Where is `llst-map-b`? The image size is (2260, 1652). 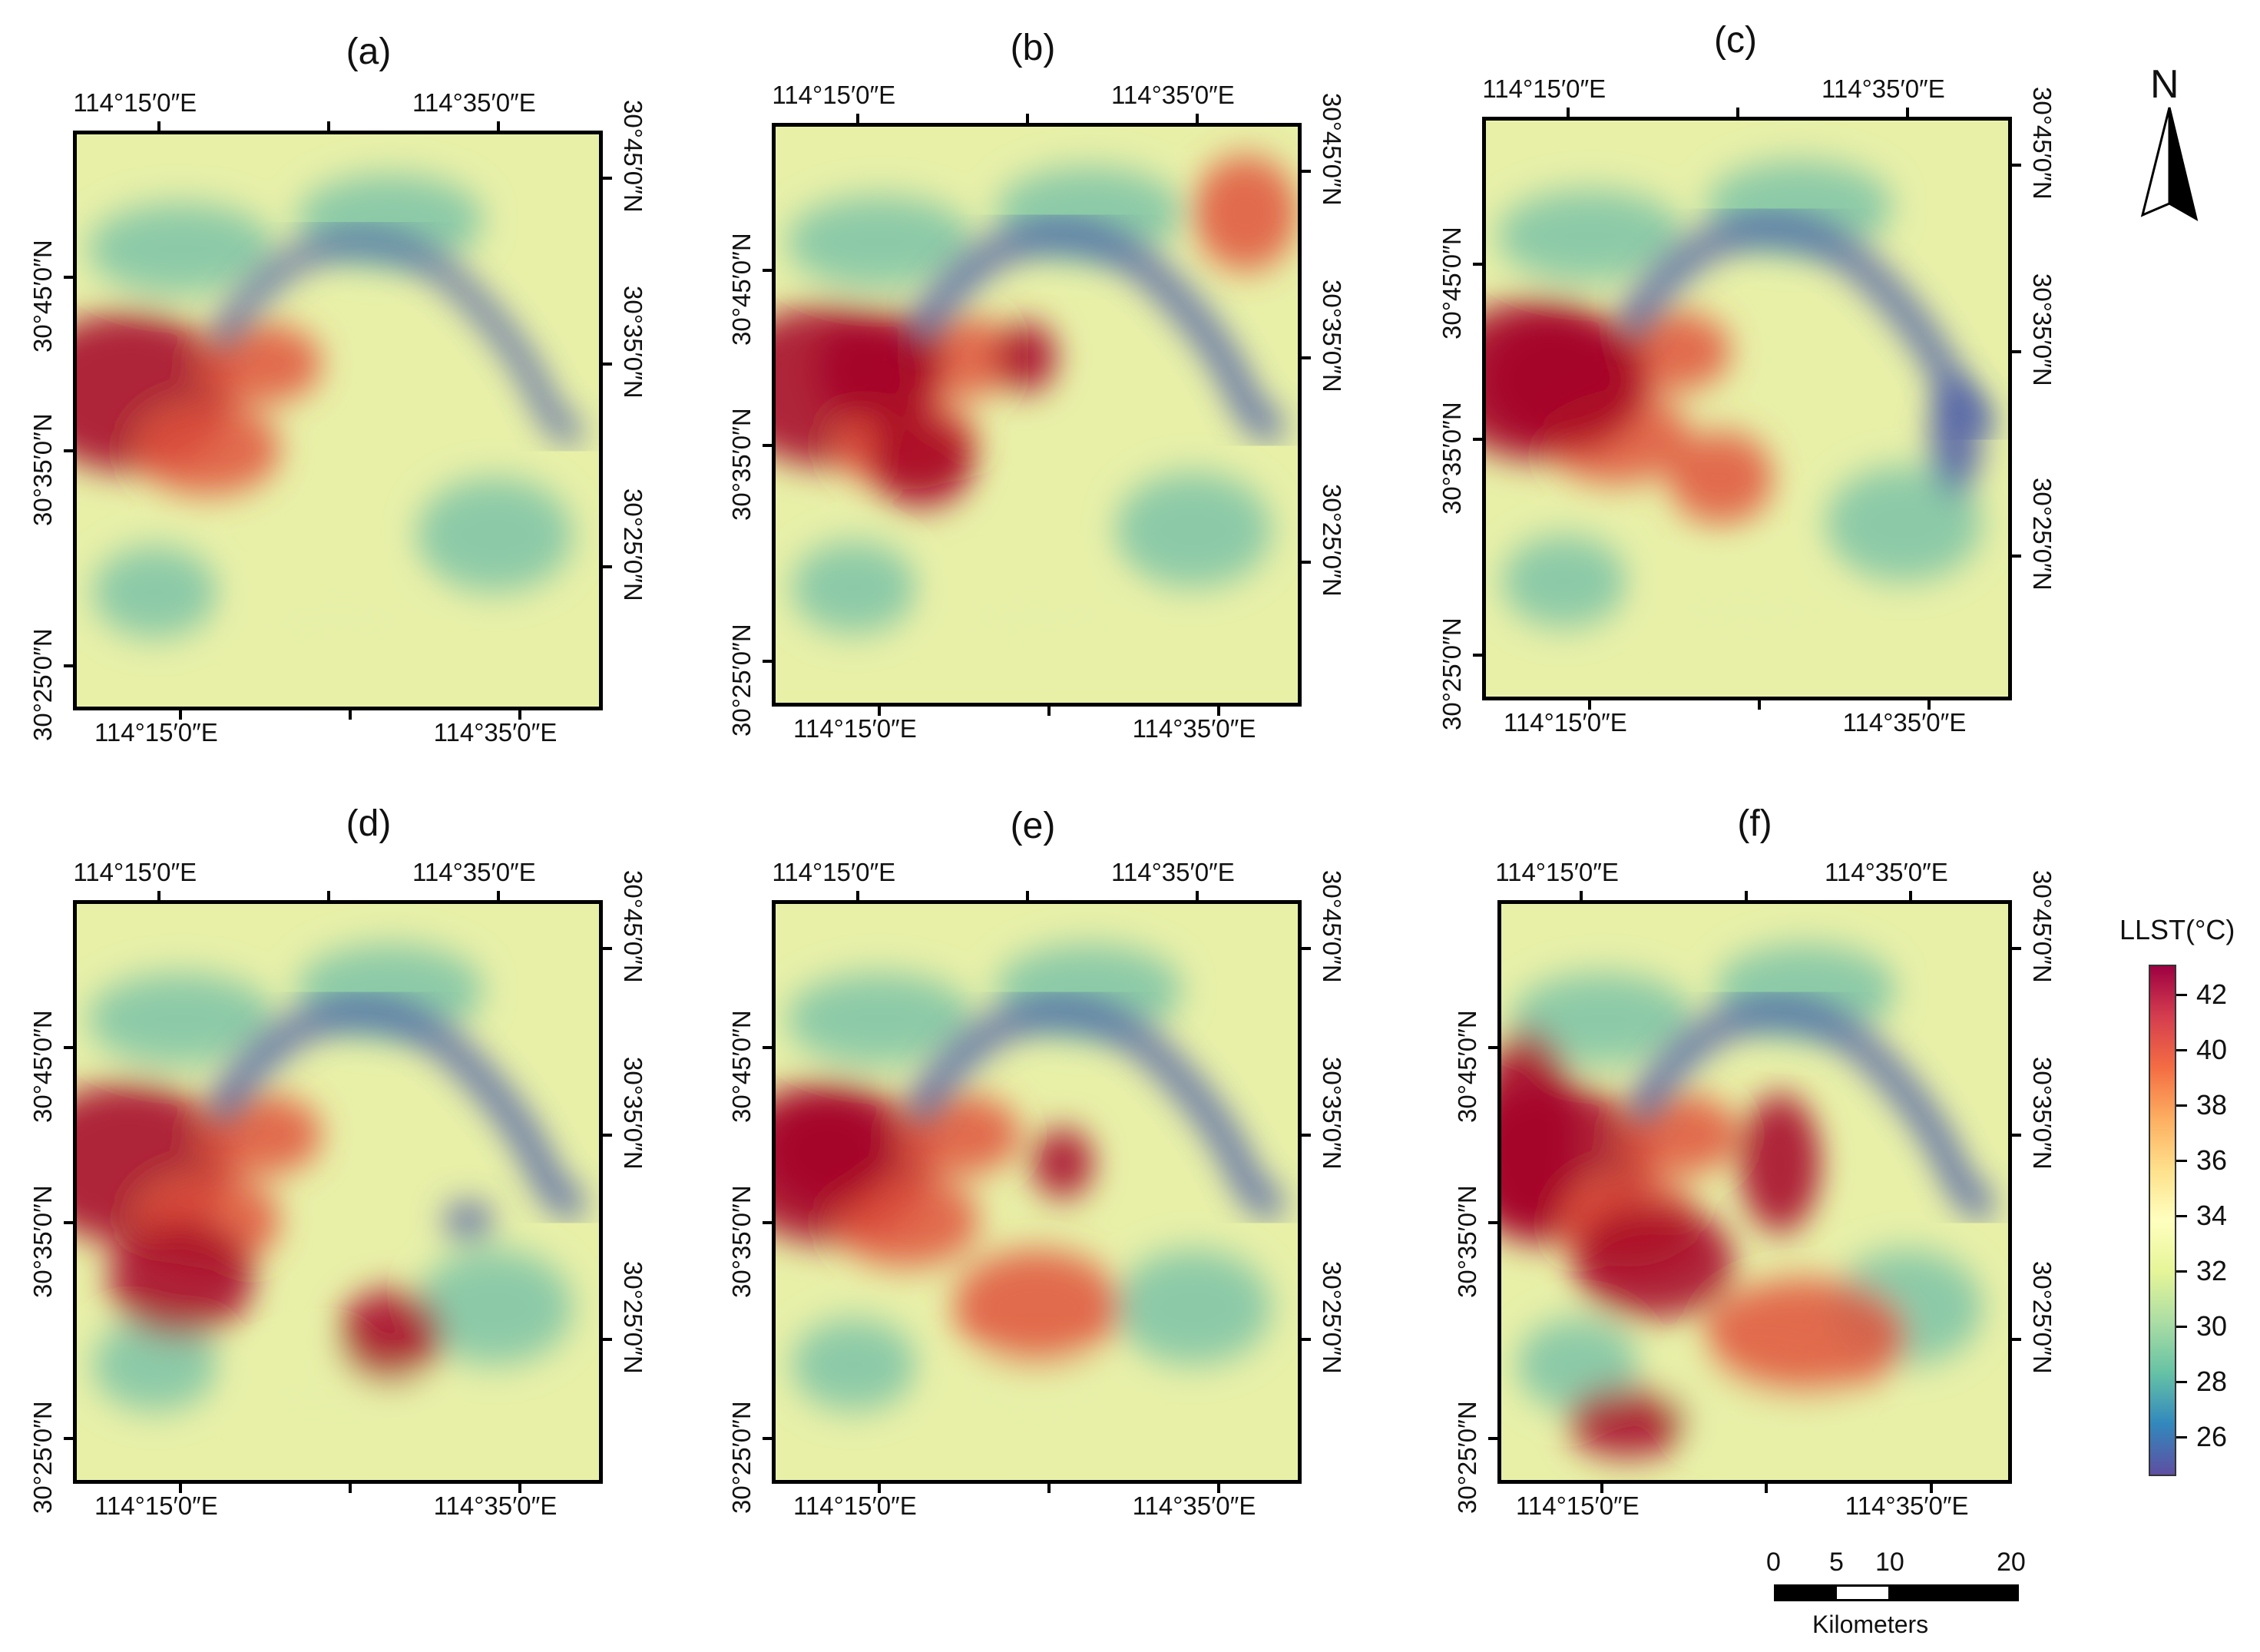 llst-map-b is located at coordinates (1037, 415).